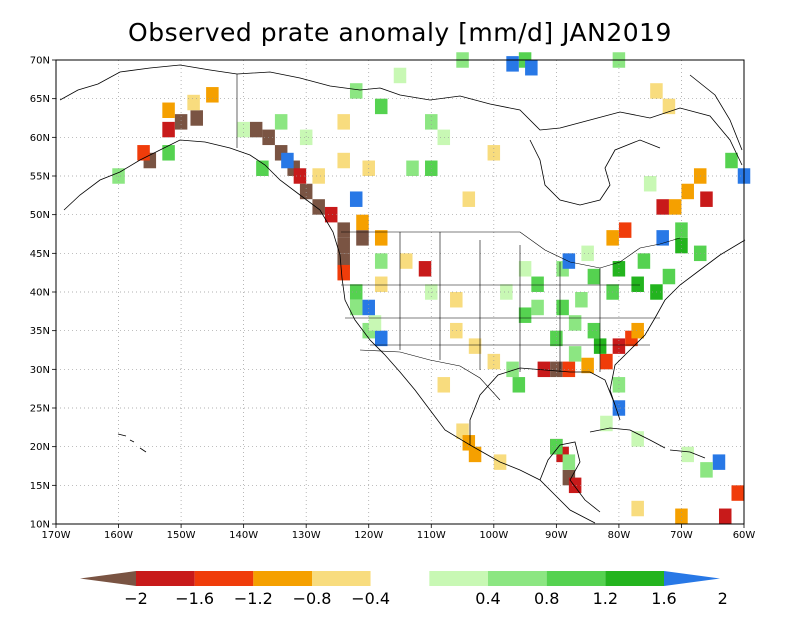 This screenshot has height=618, width=800. I want to click on coastline-yucatan, so click(570, 477).